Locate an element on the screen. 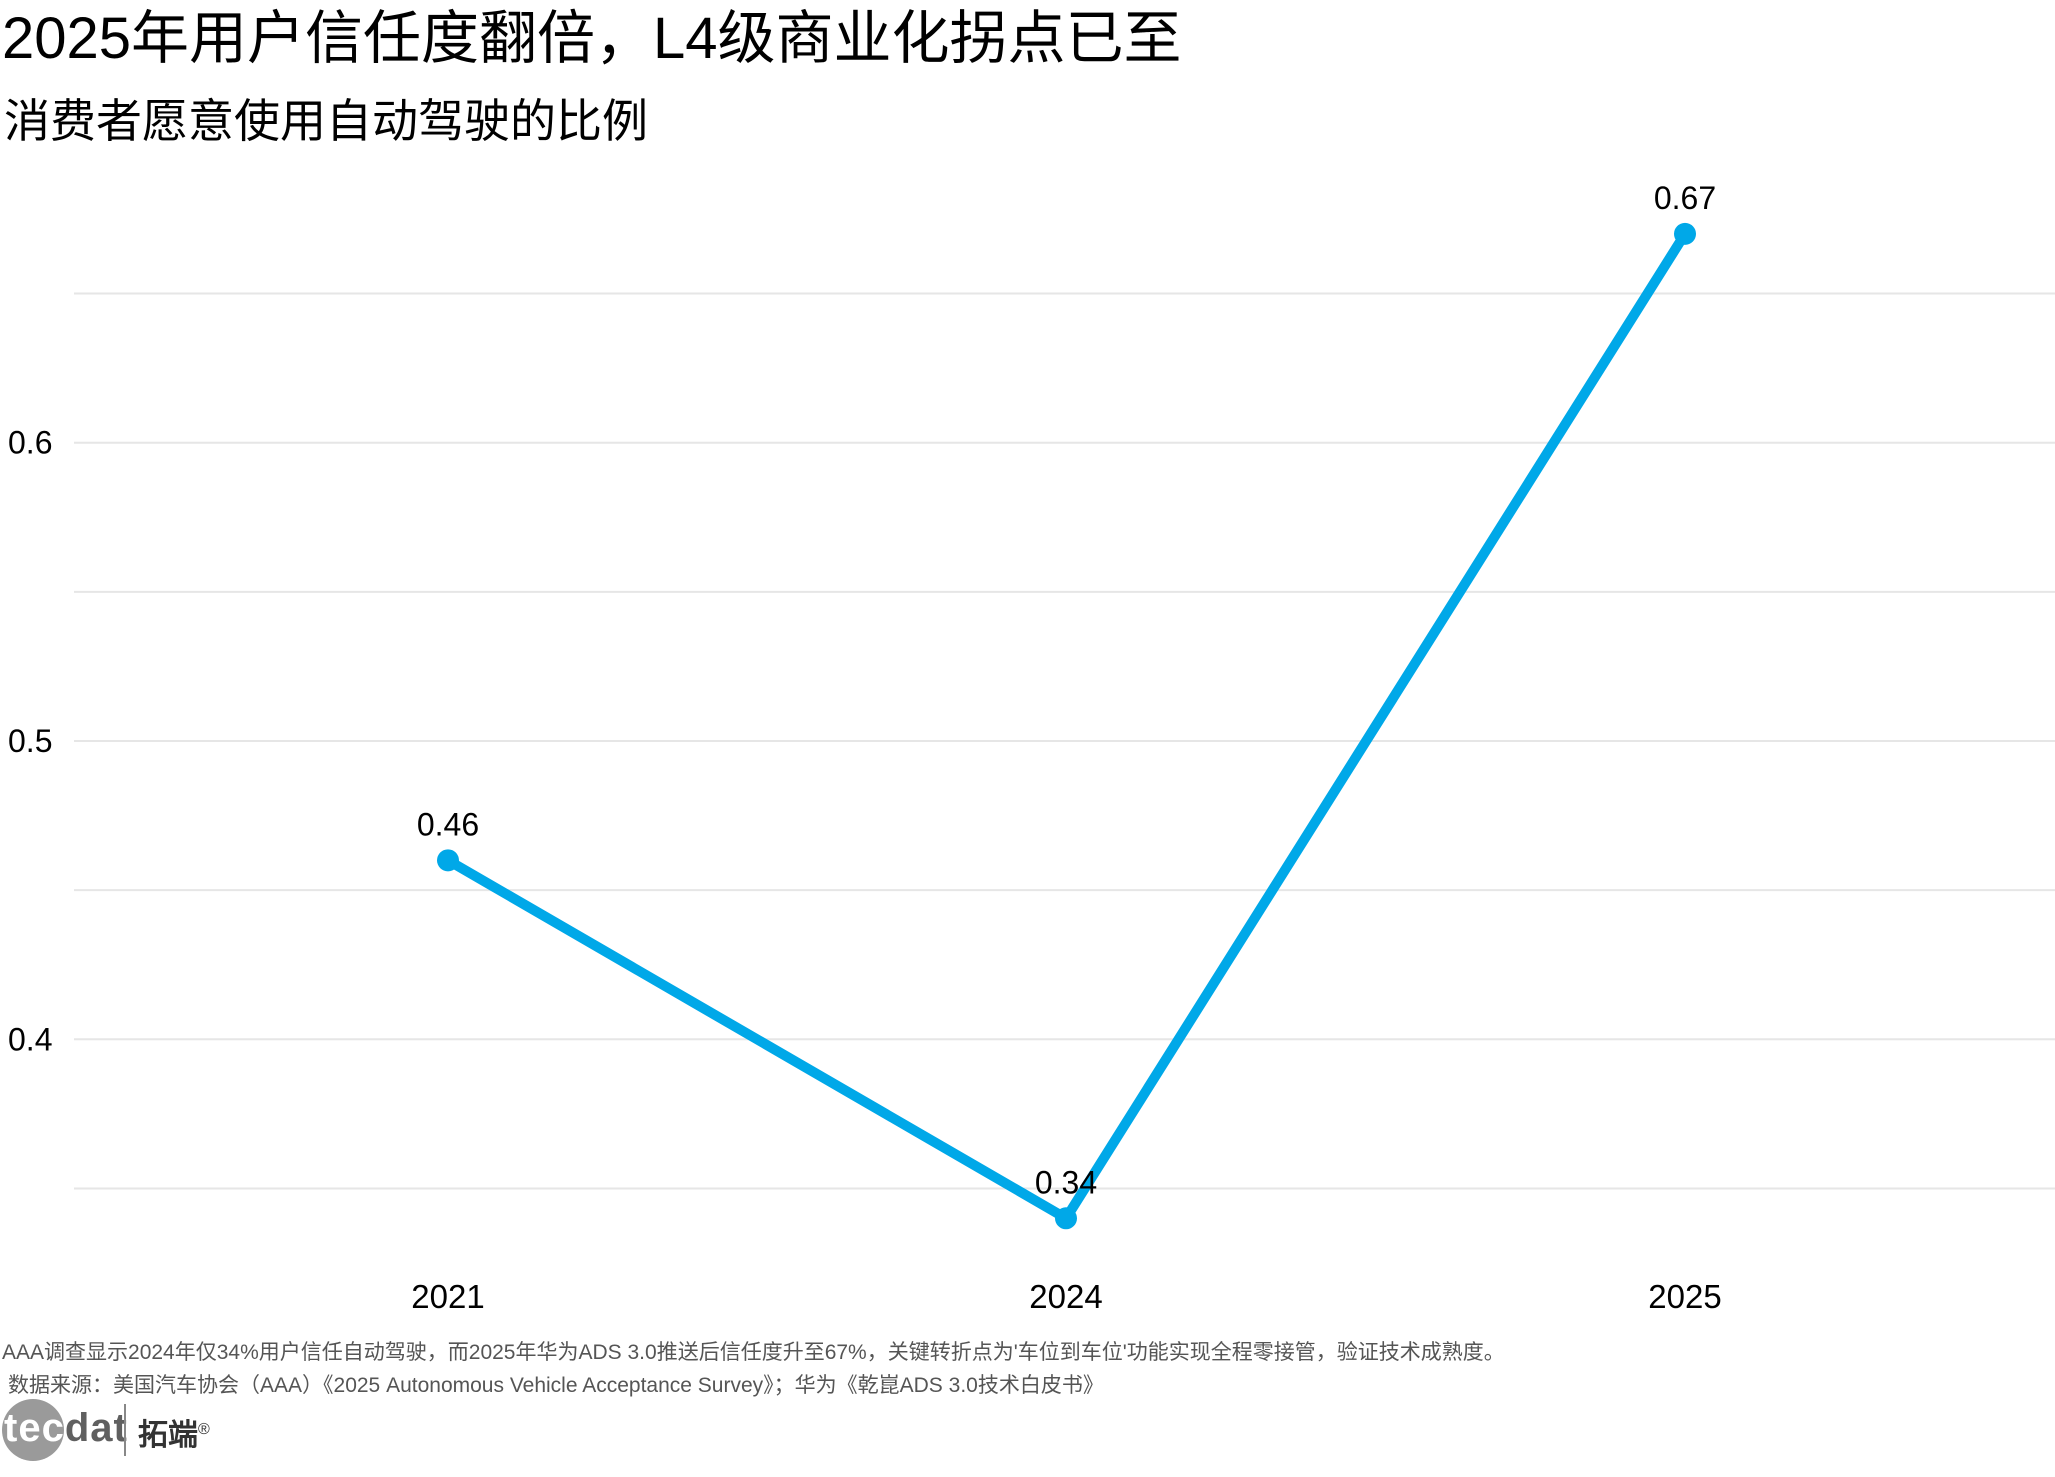 The width and height of the screenshot is (2055, 1477). chart-subtitle: 消费者愿意使用自动驾驶的比例 is located at coordinates (326, 121).